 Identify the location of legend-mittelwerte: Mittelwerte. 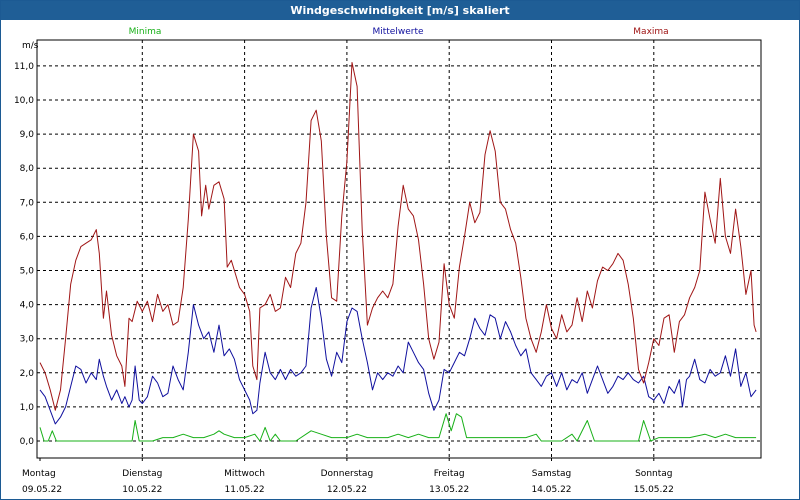
(397, 32).